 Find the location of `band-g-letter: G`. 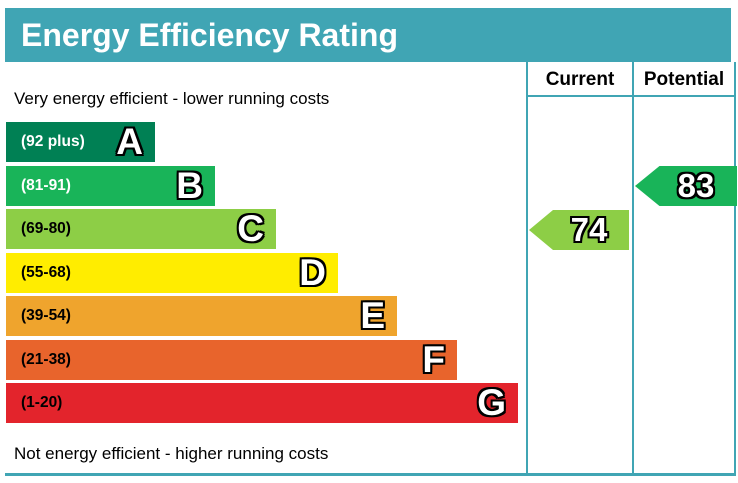

band-g-letter: G is located at coordinates (491, 402).